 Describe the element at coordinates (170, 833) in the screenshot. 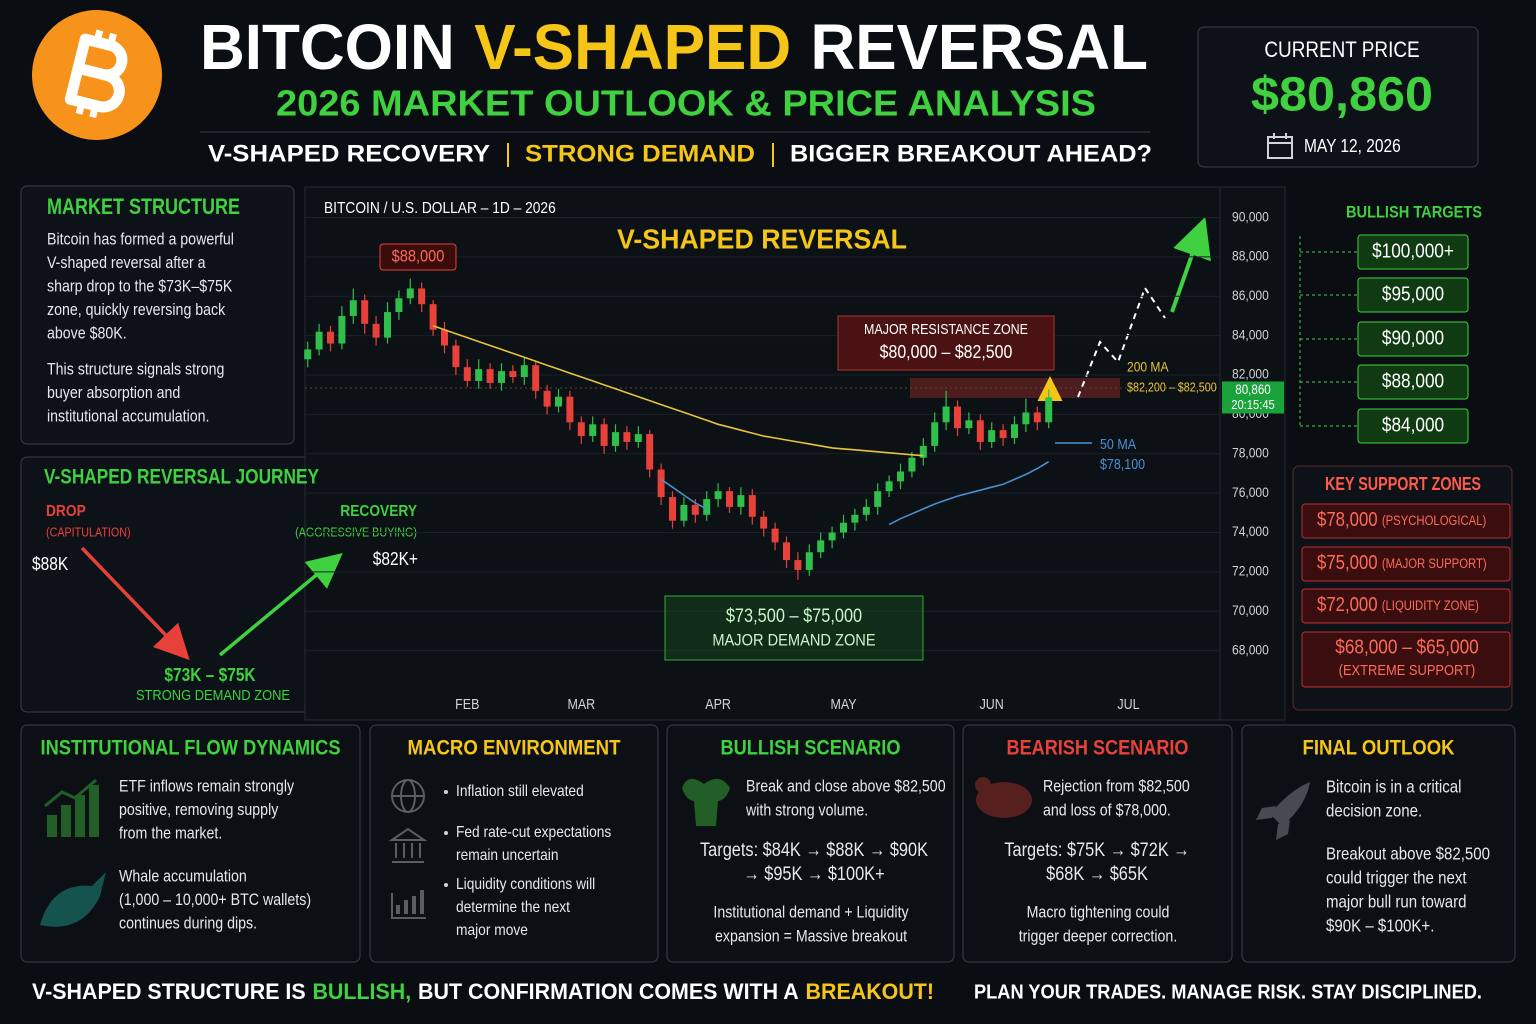

I see `panel-text: from the market.` at that location.